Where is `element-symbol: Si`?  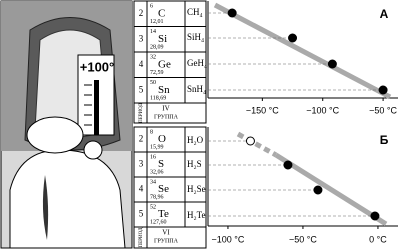 element-symbol: Si is located at coordinates (162, 39).